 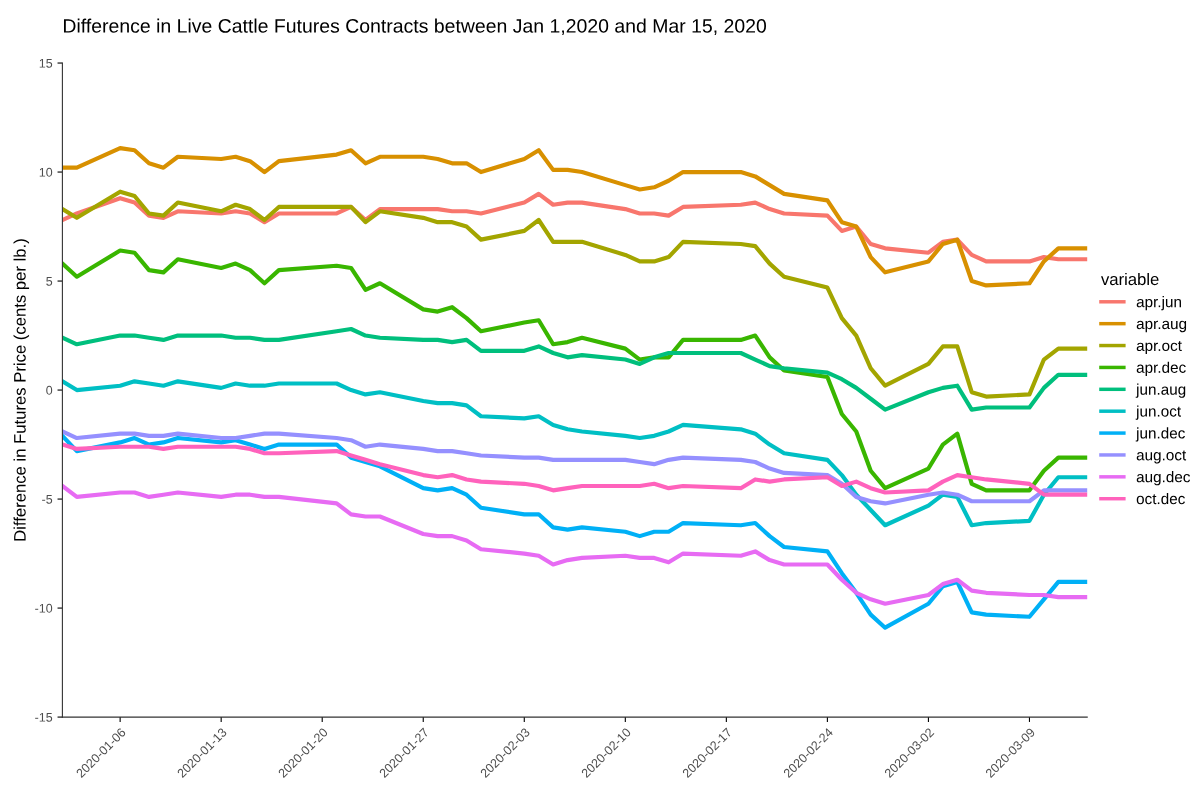 What do you see at coordinates (46, 172) in the screenshot?
I see `y-tick-label: 10` at bounding box center [46, 172].